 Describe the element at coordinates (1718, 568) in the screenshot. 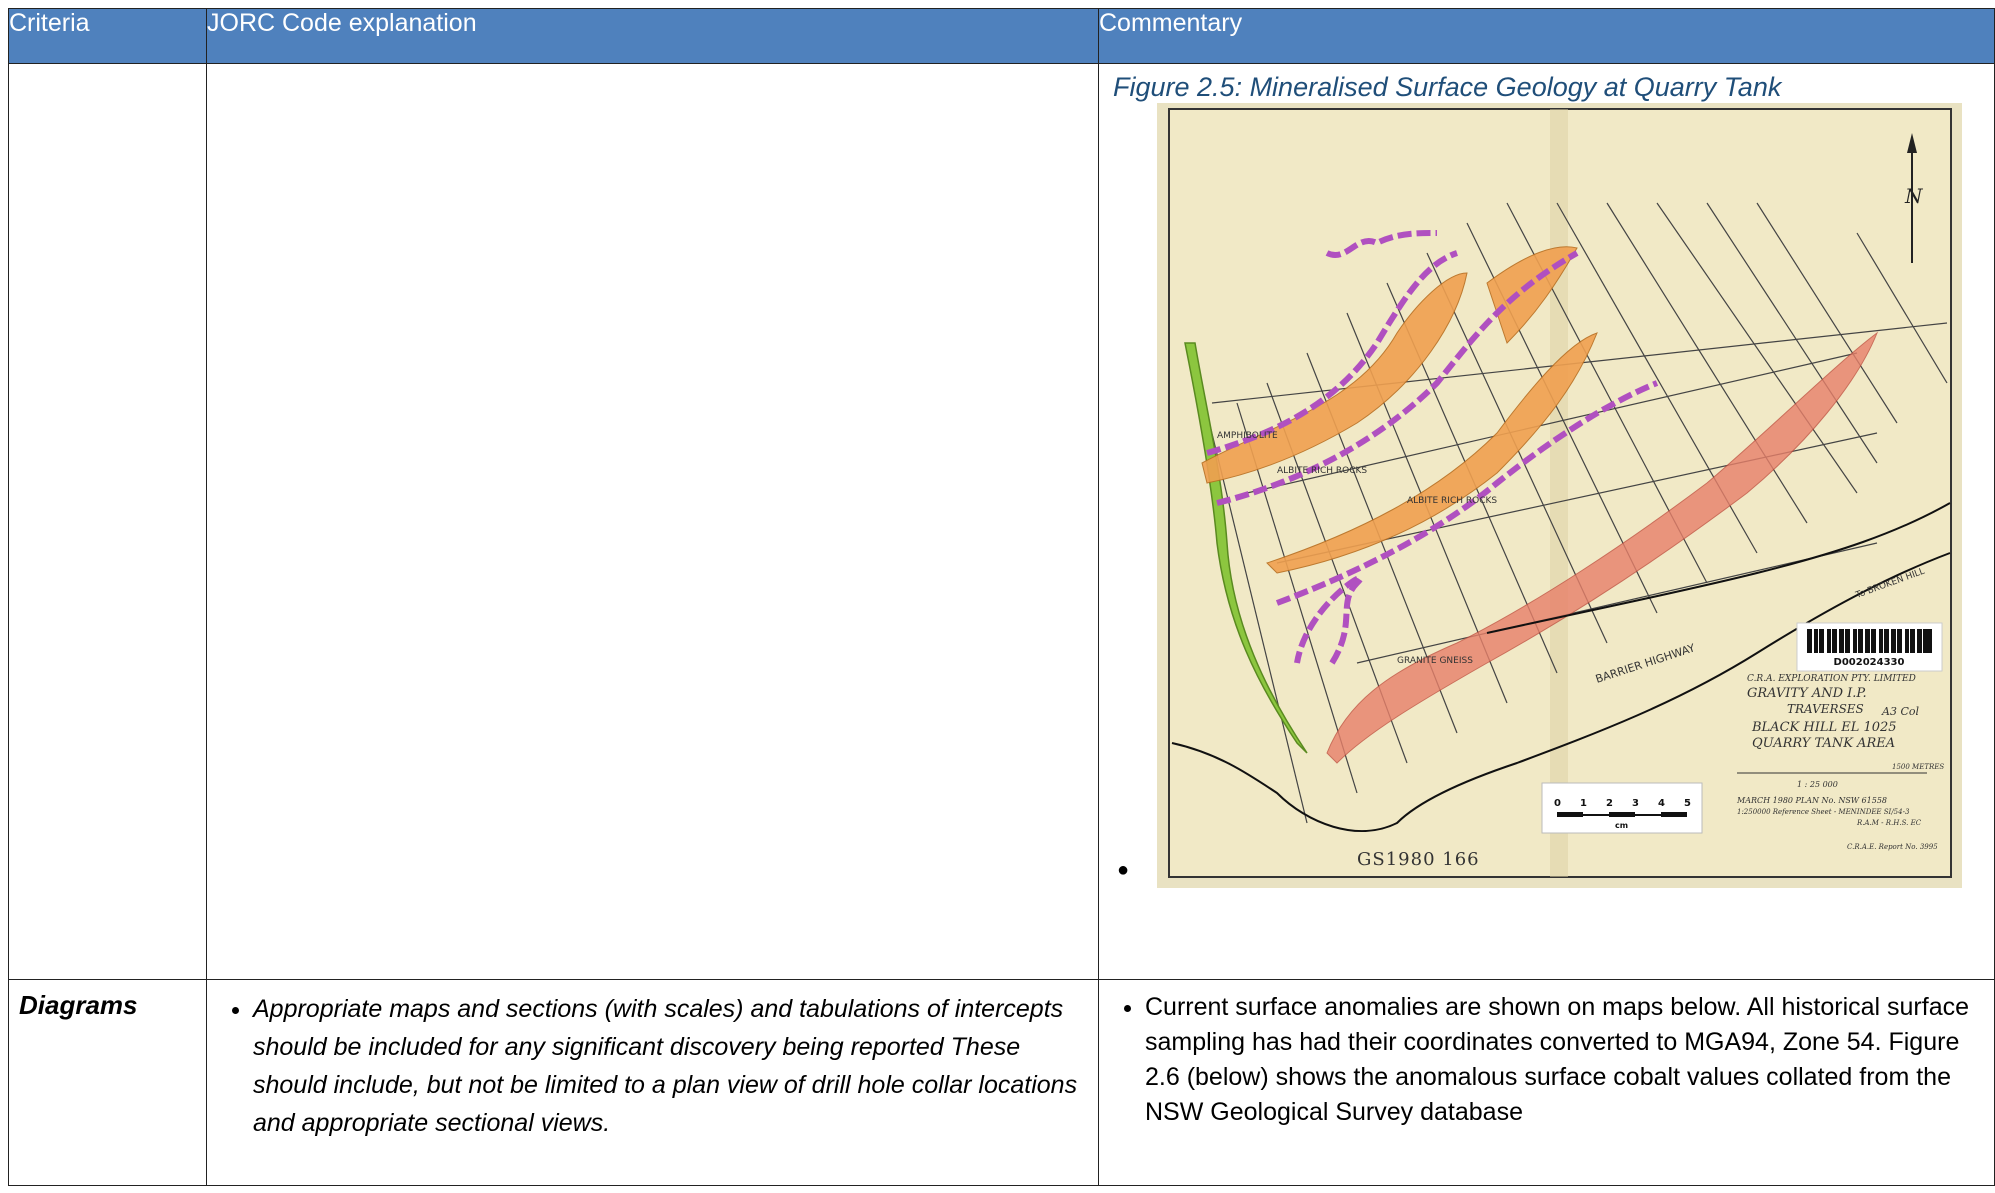

I see `barrier-highway` at that location.